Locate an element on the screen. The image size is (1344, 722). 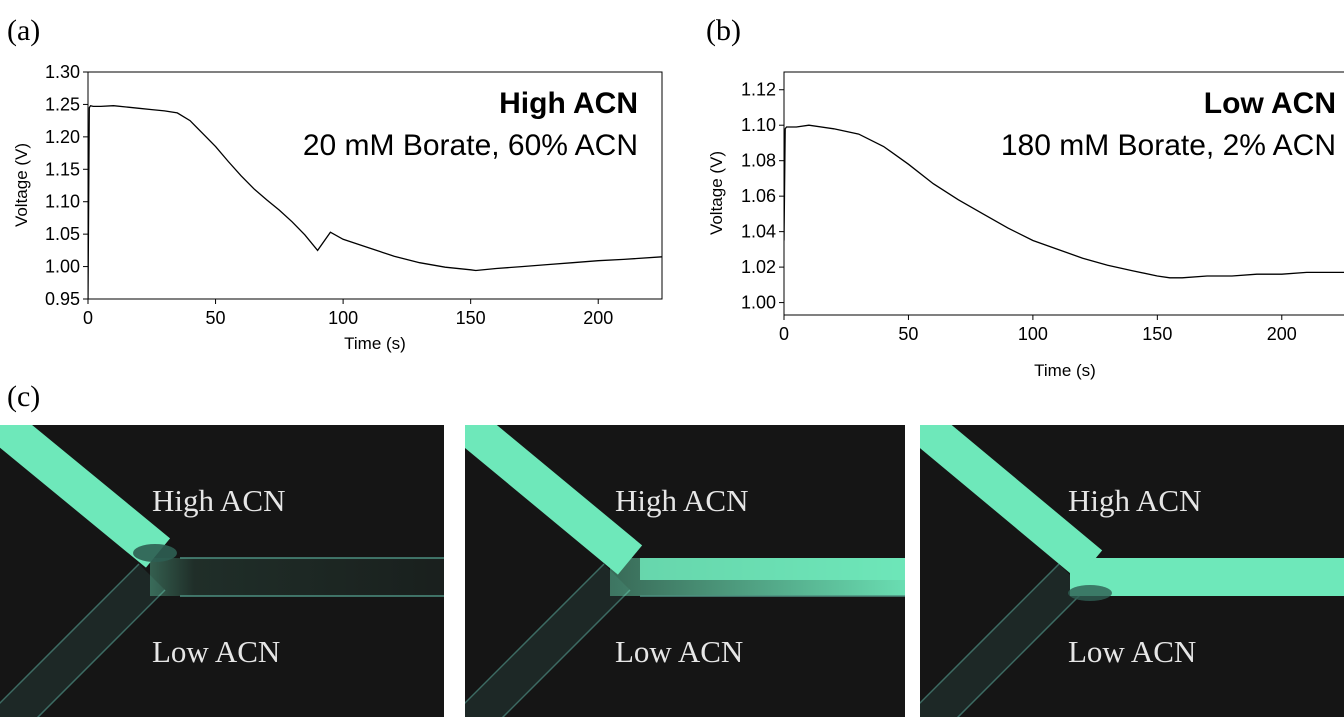
x-tick-label-a: 0 is located at coordinates (88, 318).